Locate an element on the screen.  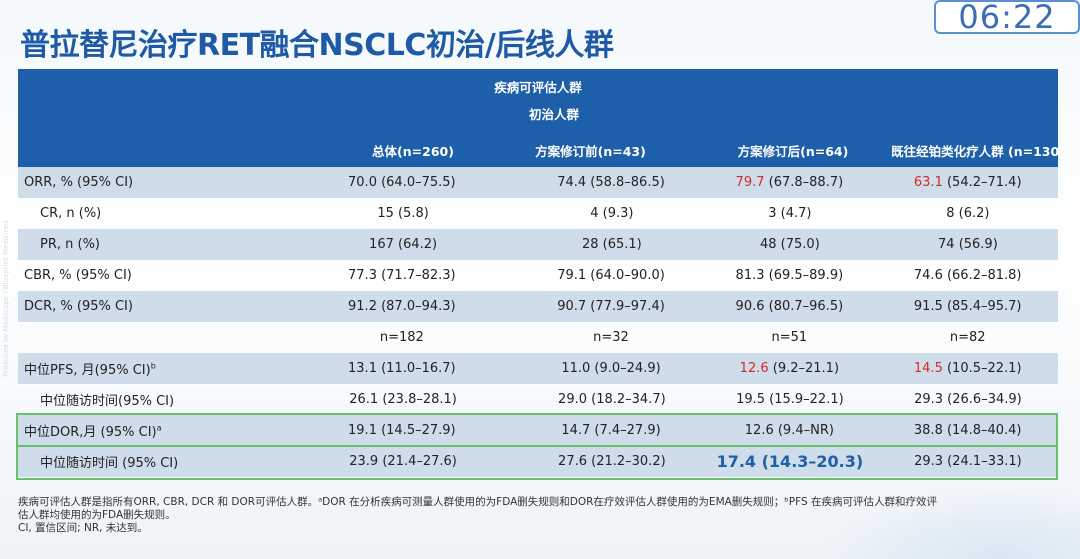
table-cell: 3 (4.7) is located at coordinates (790, 213).